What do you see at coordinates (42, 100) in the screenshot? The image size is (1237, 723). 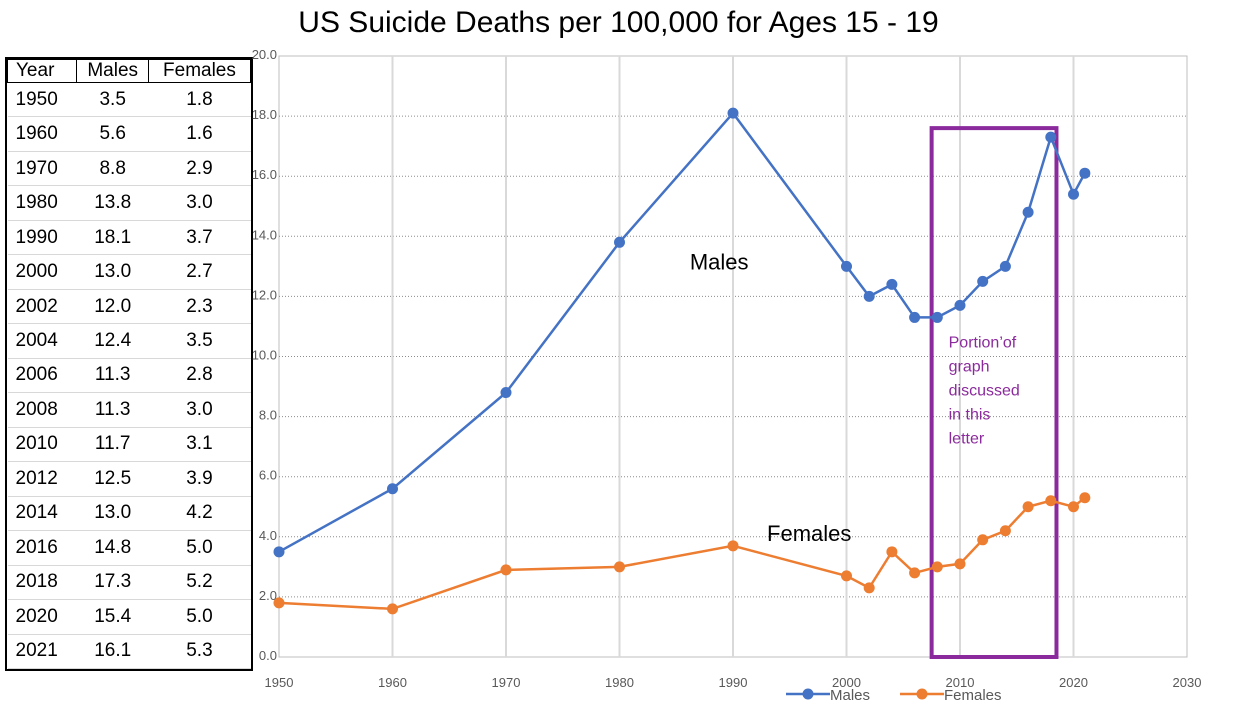 I see `cell-year: 1950` at bounding box center [42, 100].